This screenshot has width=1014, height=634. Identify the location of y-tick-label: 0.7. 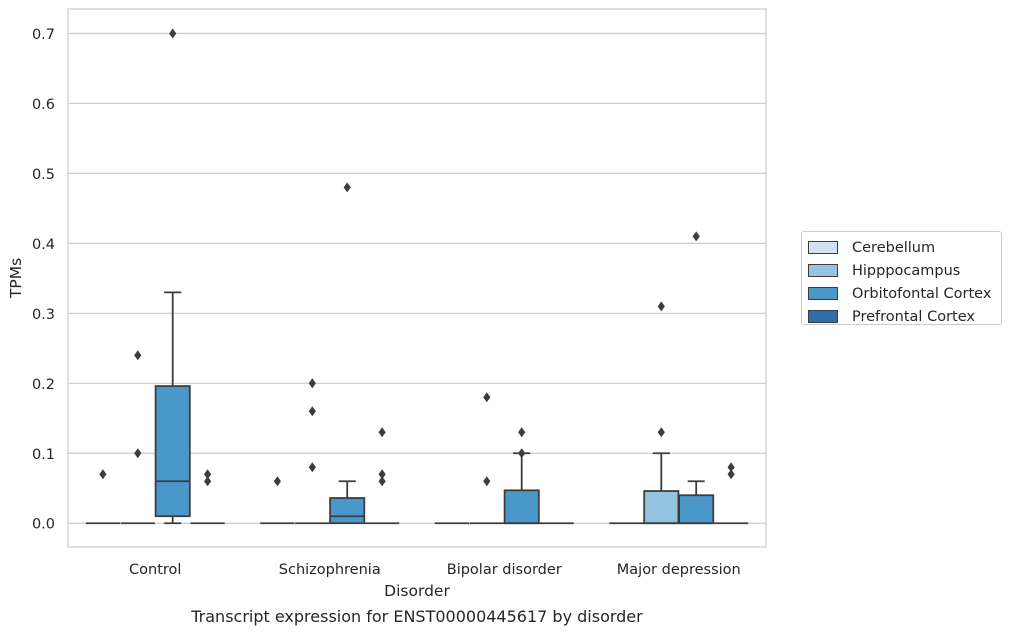
(43, 35).